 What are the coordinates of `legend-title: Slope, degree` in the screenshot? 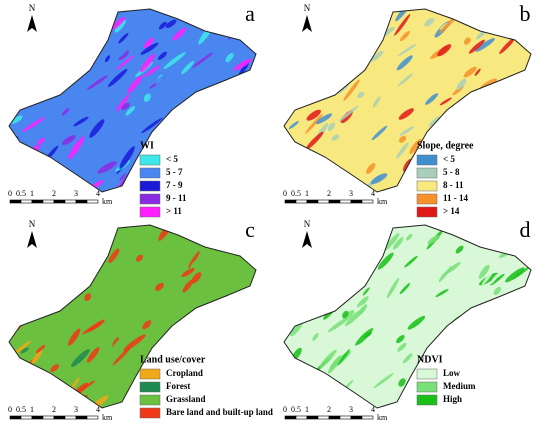 It's located at (445, 145).